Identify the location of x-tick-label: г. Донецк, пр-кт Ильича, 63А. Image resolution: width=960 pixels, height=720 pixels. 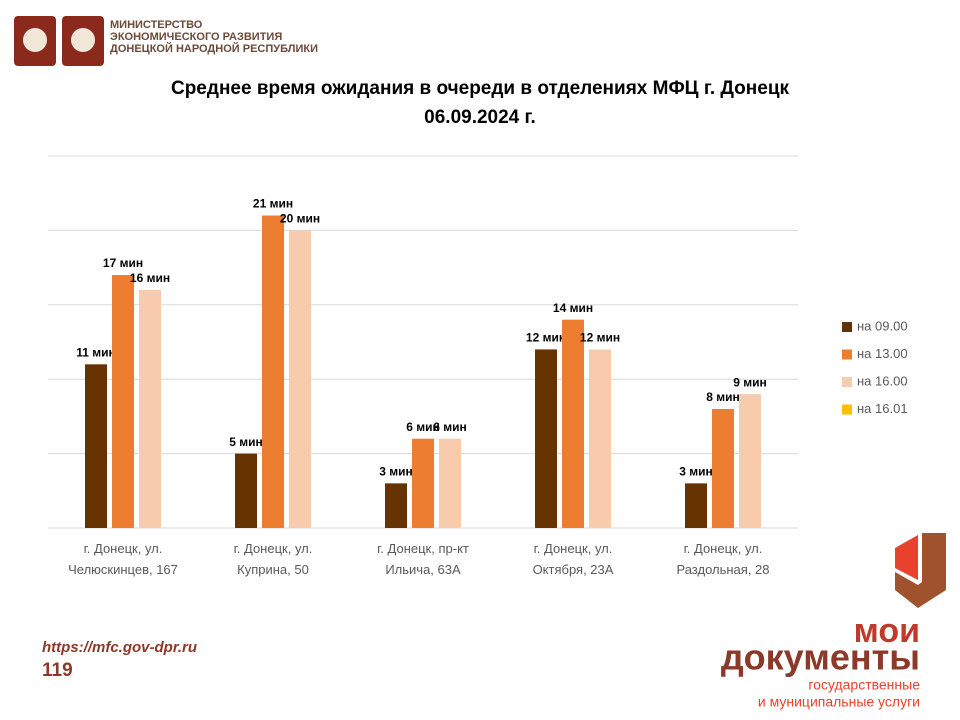
(423, 559).